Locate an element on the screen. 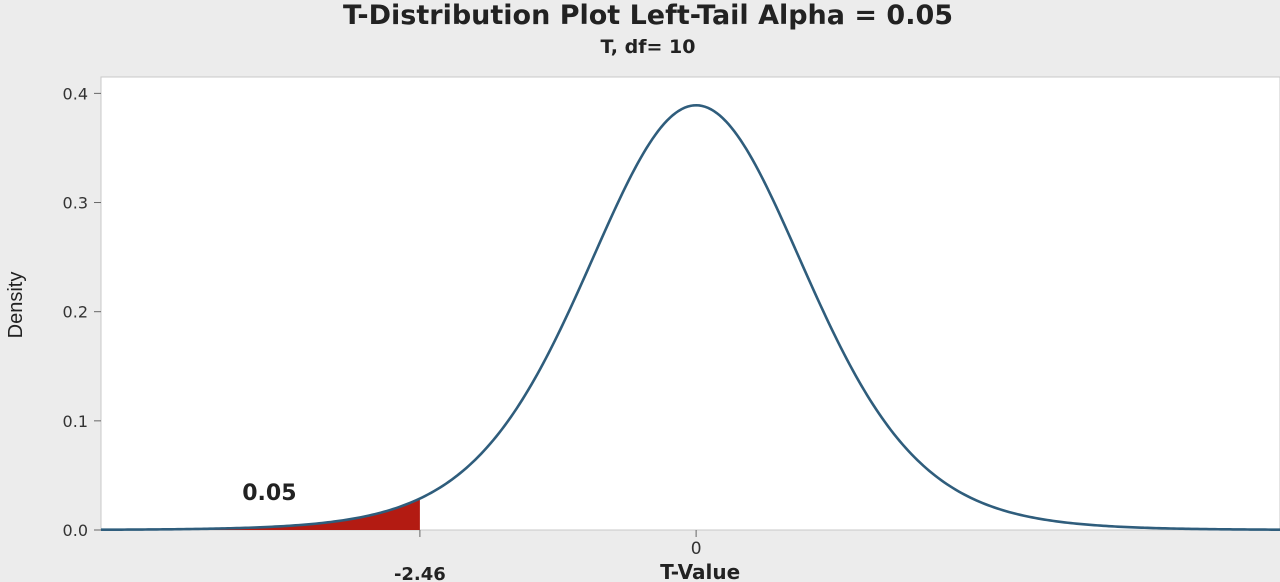  chart-subtitle: T, df= 10 is located at coordinates (648, 47).